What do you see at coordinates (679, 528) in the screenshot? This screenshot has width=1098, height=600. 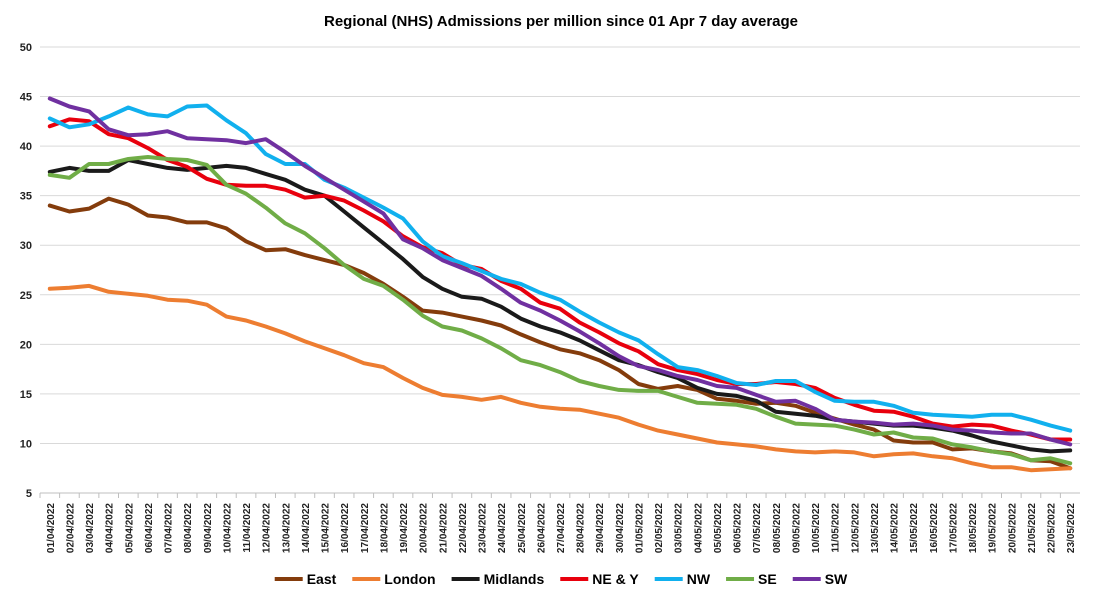 I see `x-tick-label: 03/05/2022` at bounding box center [679, 528].